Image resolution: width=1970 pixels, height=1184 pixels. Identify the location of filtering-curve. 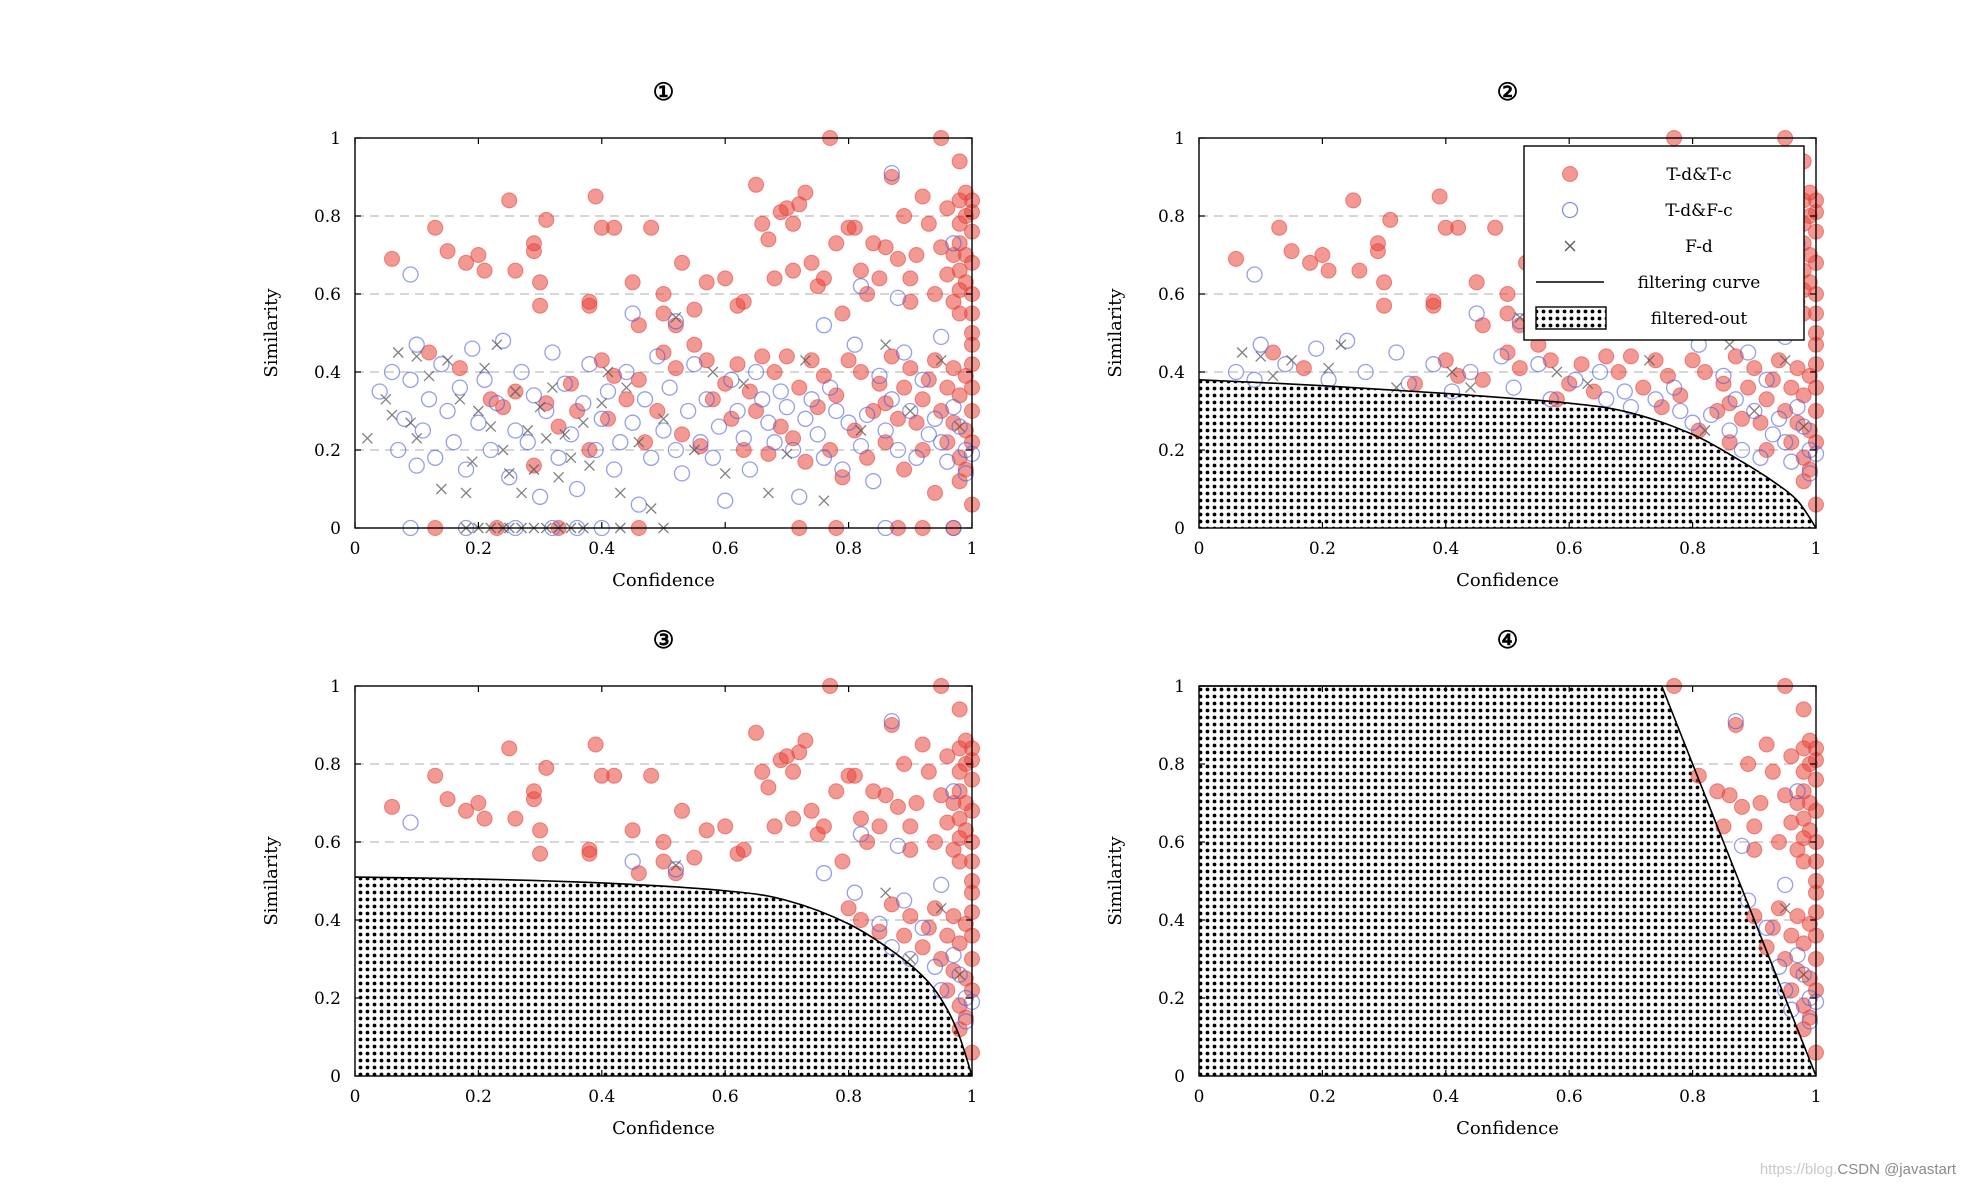
(1507, 454).